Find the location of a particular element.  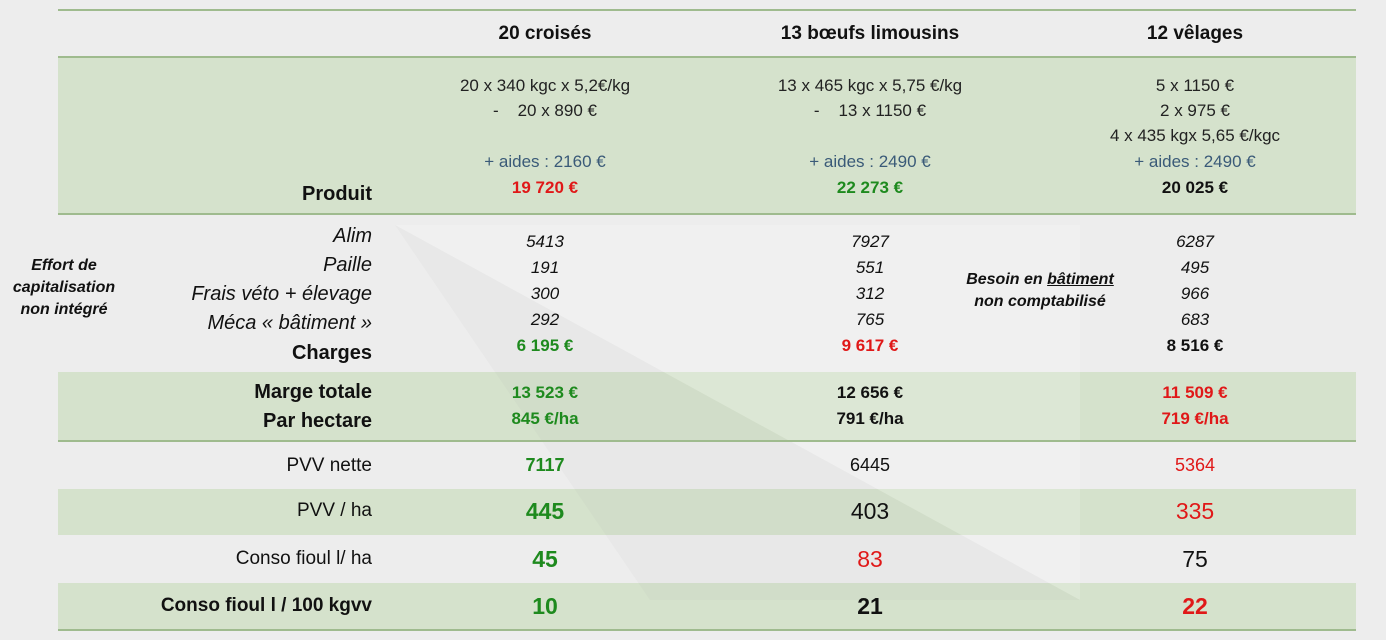

charges-row-label-paille: Paille is located at coordinates (347, 265).